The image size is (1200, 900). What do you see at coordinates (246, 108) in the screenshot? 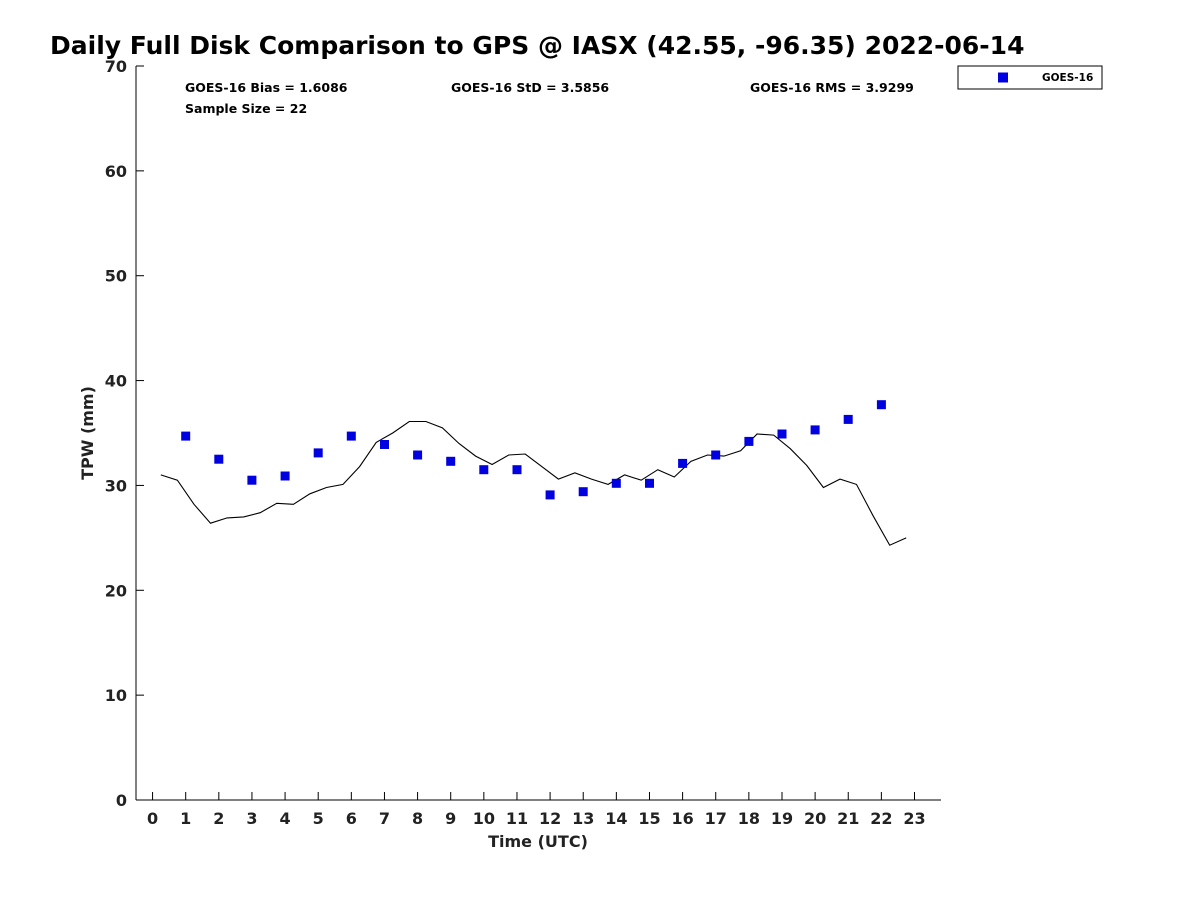
I see `sample-size-stat: Sample Size = 22` at bounding box center [246, 108].